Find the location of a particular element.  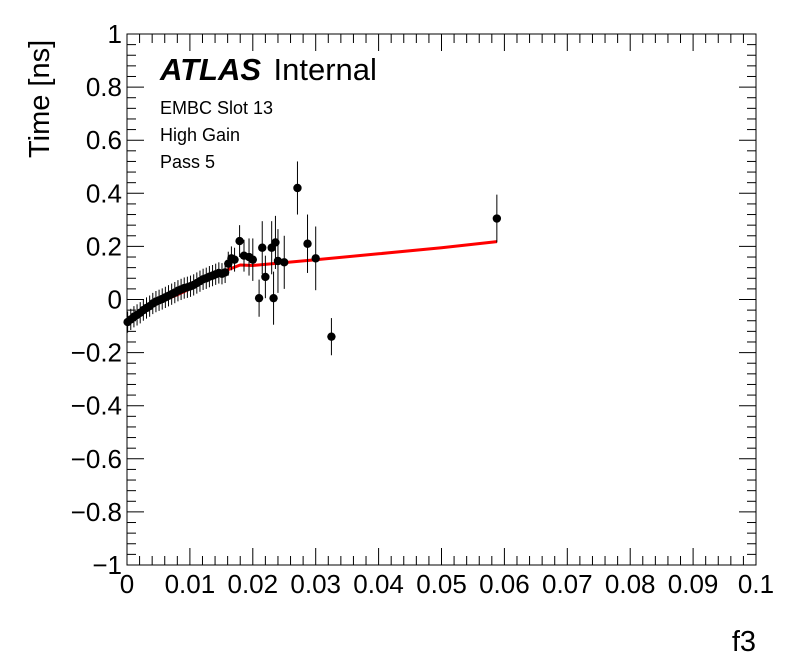

x-tick-label: 0.1 is located at coordinates (756, 584).